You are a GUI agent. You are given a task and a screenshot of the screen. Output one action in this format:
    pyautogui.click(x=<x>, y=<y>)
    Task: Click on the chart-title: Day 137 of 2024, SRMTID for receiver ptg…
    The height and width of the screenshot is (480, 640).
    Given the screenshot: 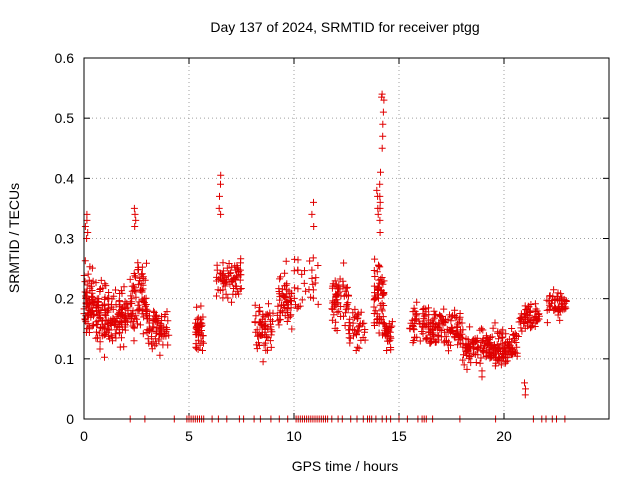 What is the action you would take?
    pyautogui.click(x=344, y=27)
    